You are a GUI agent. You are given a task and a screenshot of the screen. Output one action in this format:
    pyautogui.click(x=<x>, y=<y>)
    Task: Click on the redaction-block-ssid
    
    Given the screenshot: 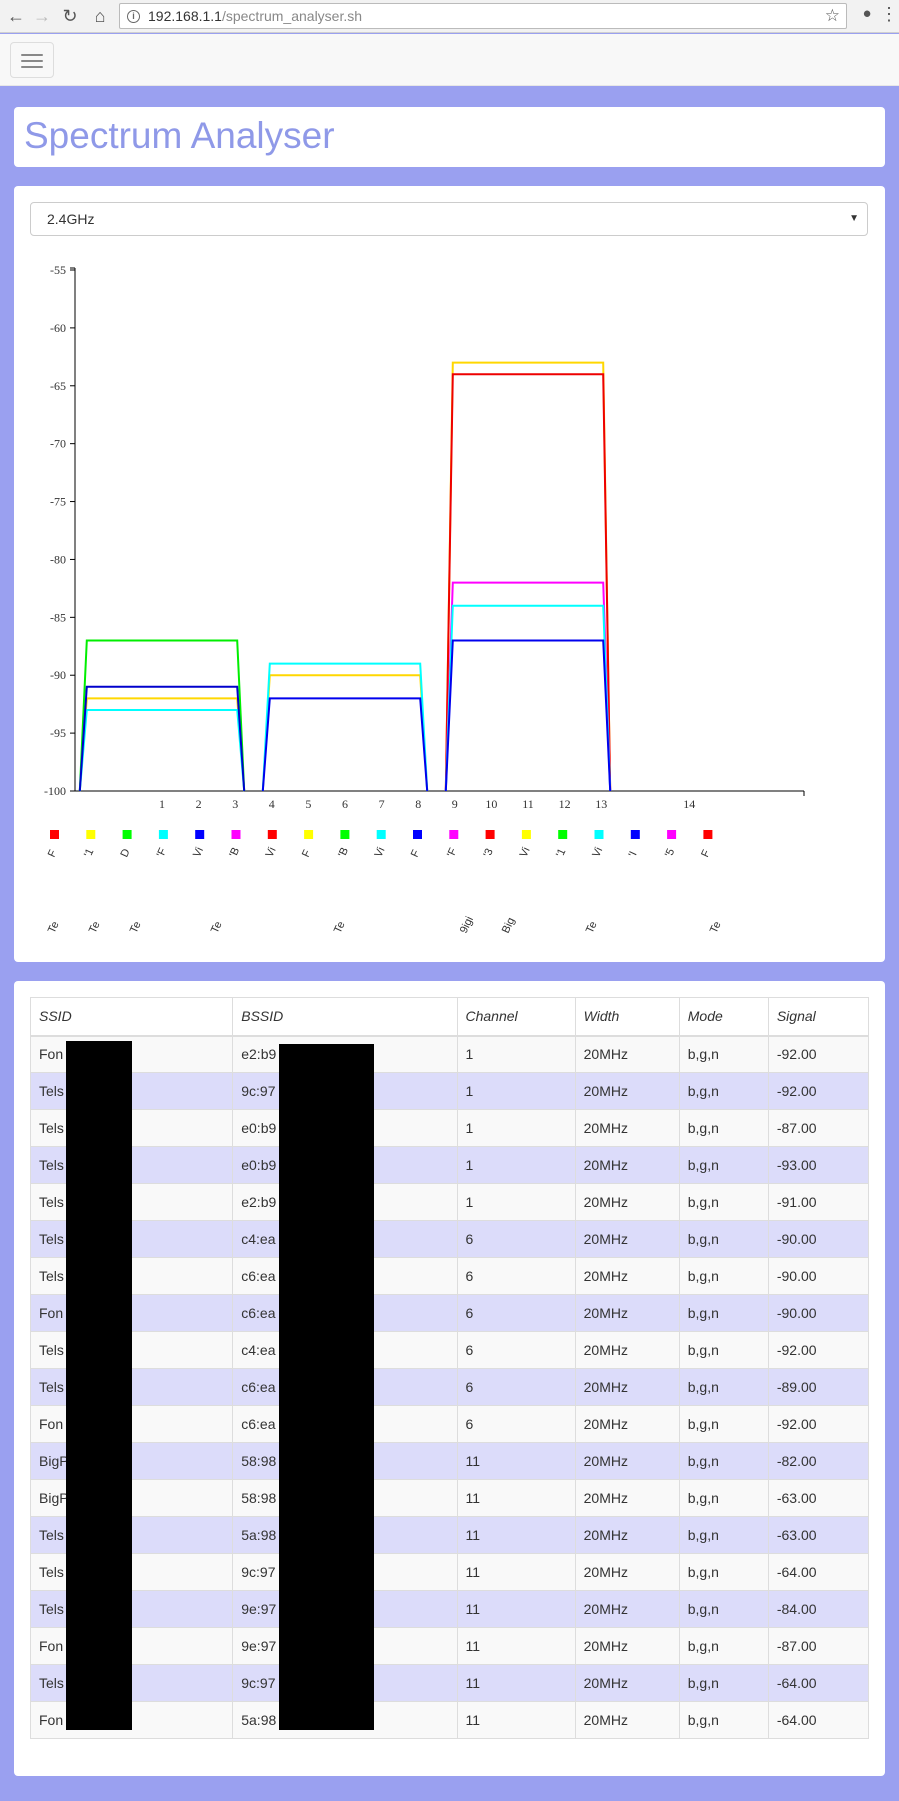 What is the action you would take?
    pyautogui.click(x=99, y=1385)
    